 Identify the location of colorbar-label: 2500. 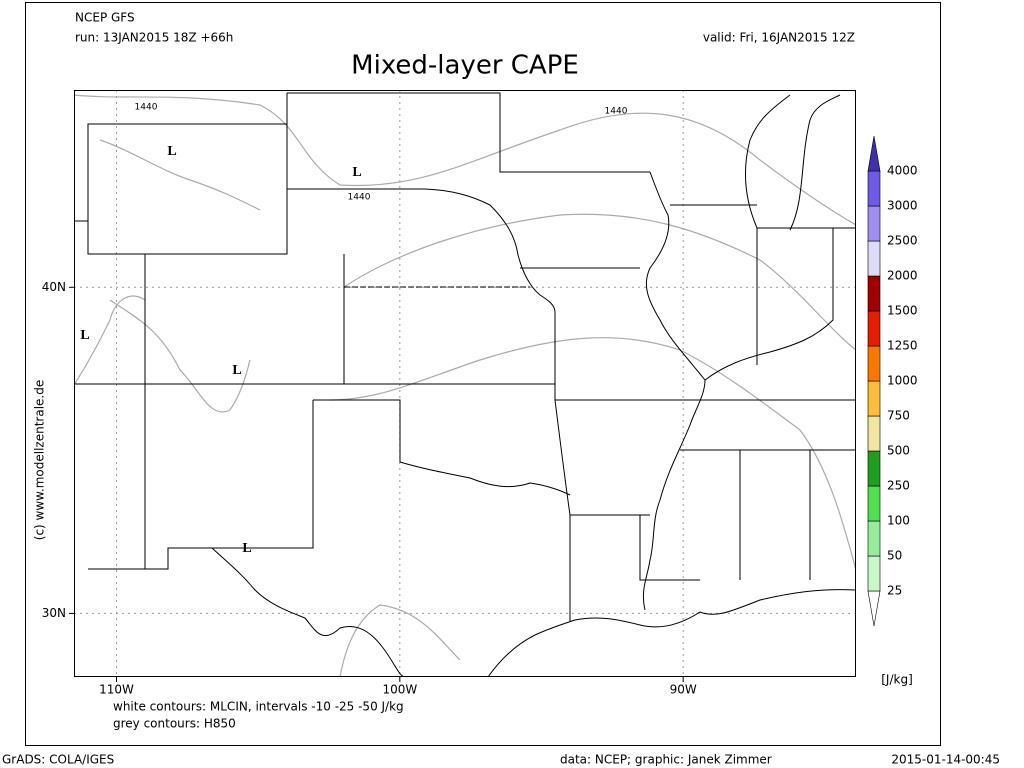
(902, 241).